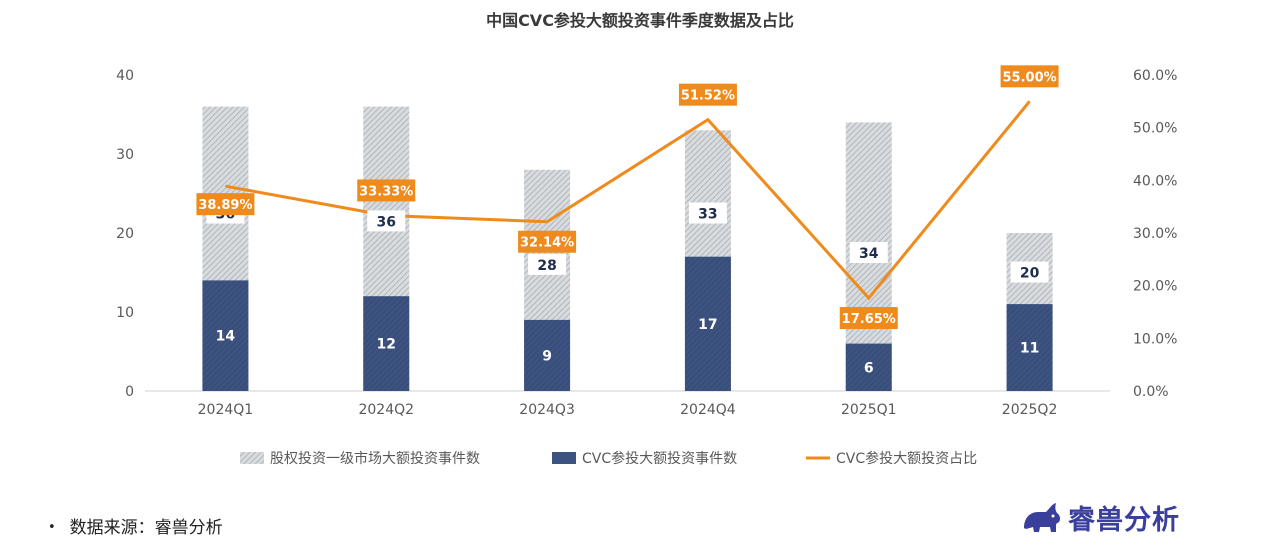 This screenshot has height=555, width=1280. I want to click on data-source-text: 数据来源：睿兽分析, so click(146, 528).